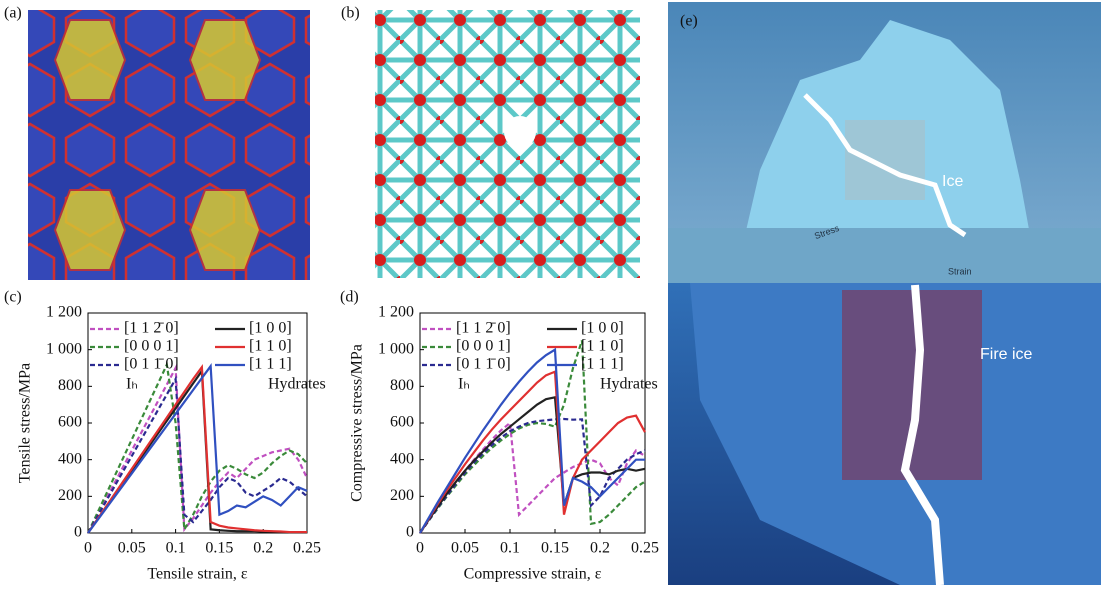 This screenshot has height=594, width=1106. Describe the element at coordinates (197, 574) in the screenshot. I see `x-axis-label: Tensile strain, ε` at that location.